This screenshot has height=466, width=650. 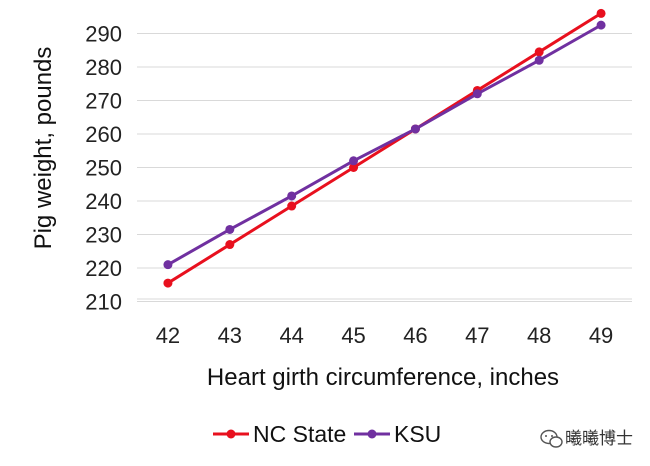 What do you see at coordinates (103, 134) in the screenshot?
I see `y-tick-label: 260` at bounding box center [103, 134].